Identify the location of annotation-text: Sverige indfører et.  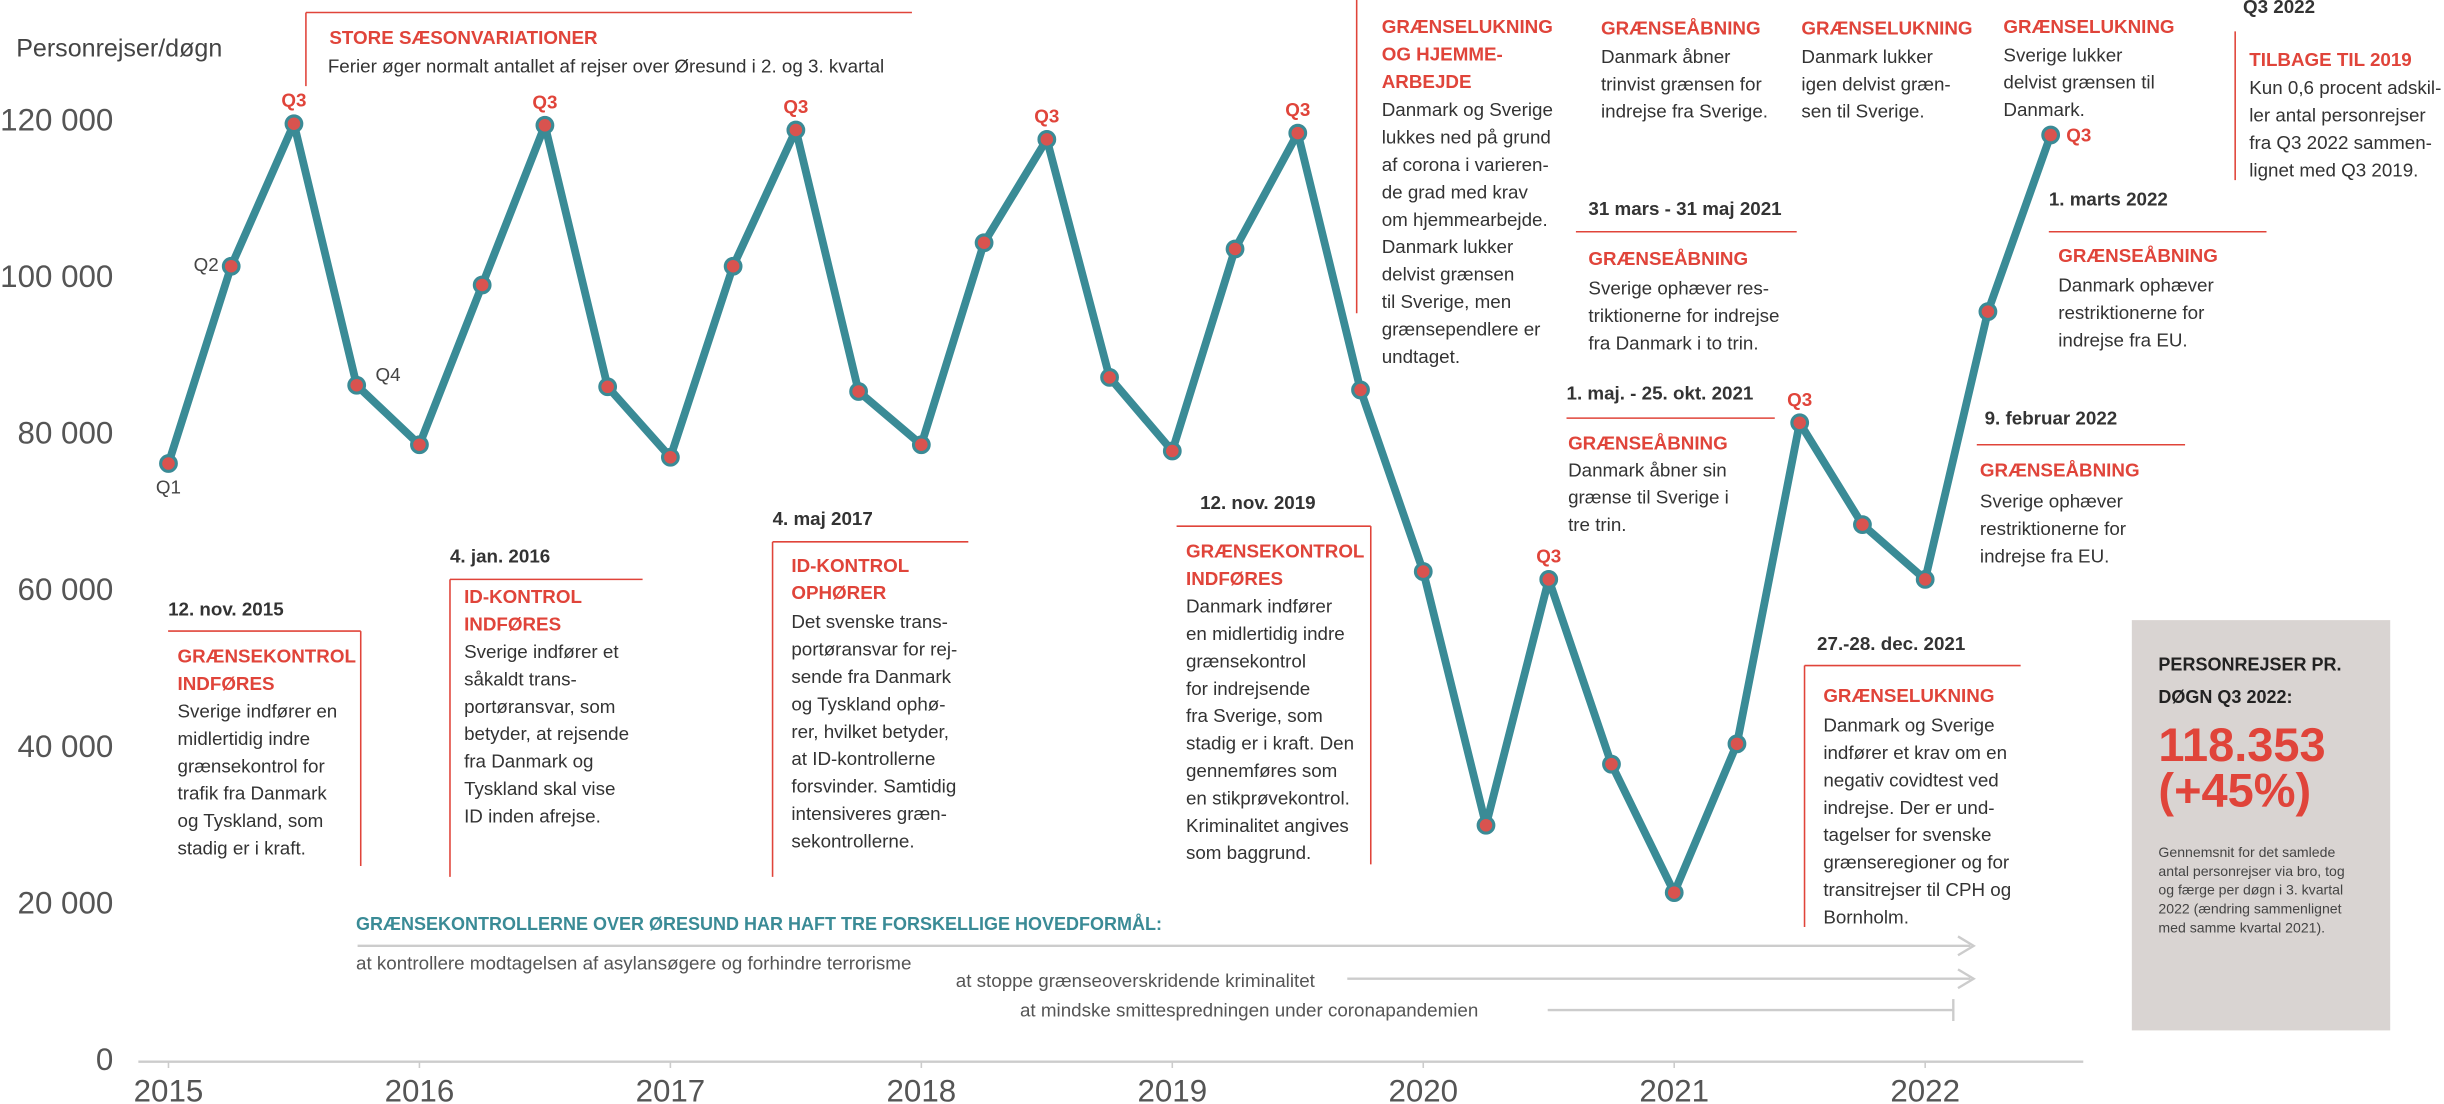
(541, 651).